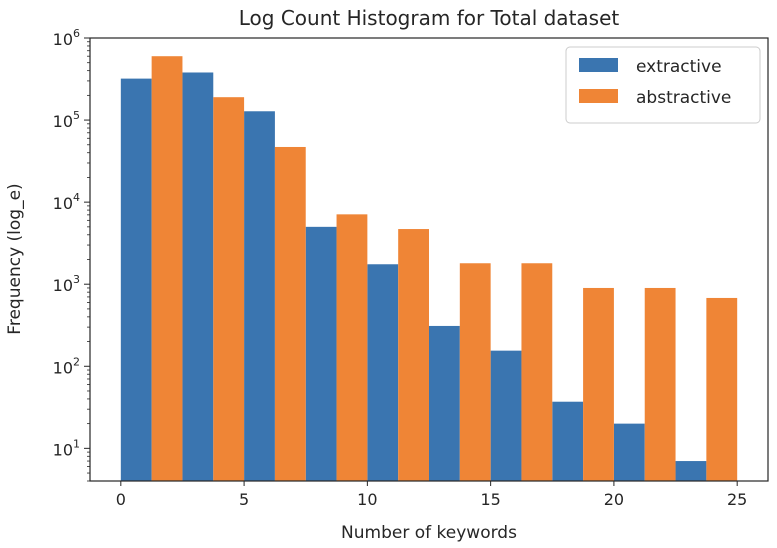 This screenshot has width=777, height=548. Describe the element at coordinates (431, 495) in the screenshot. I see `x-axis-ticks: 0 5 10 15 20 25` at that location.